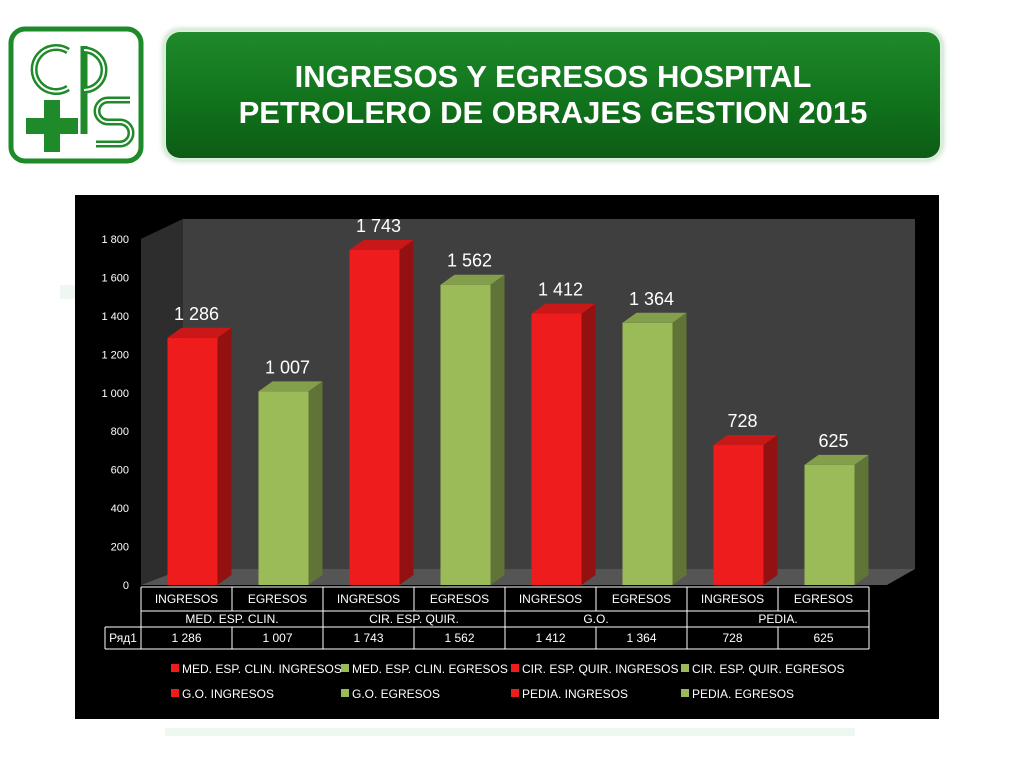 The width and height of the screenshot is (1024, 768). I want to click on decorative-band-left, so click(68, 292).